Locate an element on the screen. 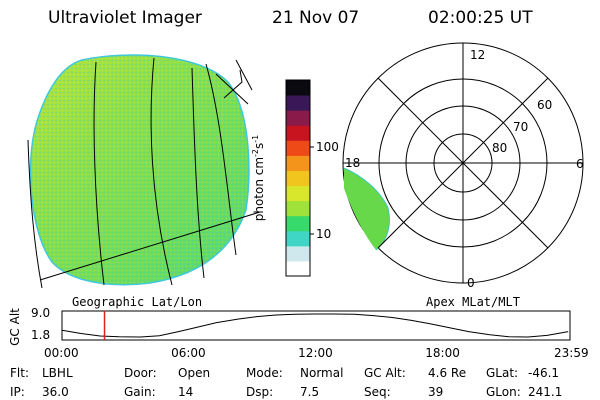 Image resolution: width=600 pixels, height=400 pixels. info-value: 241.1 is located at coordinates (545, 392).